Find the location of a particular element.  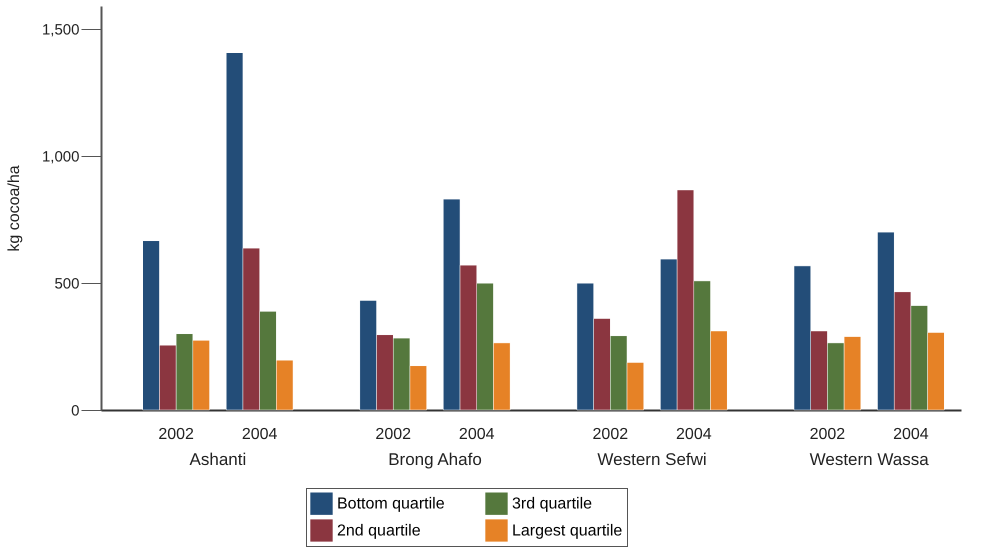

y-axis-title: kg cocoa/ha is located at coordinates (14, 208).